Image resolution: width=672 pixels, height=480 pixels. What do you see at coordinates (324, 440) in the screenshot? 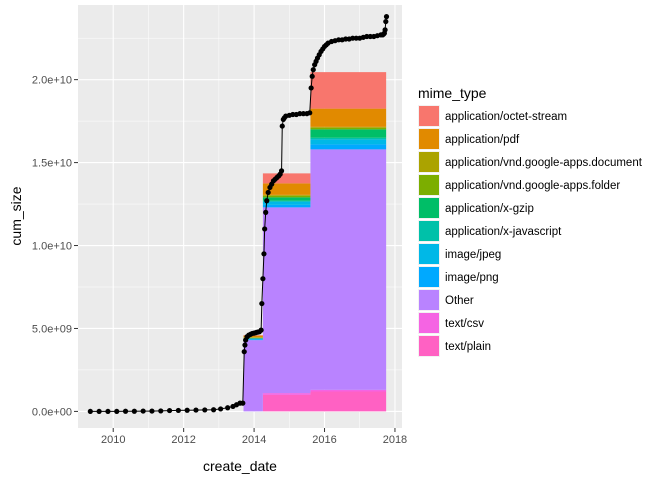
I see `x-tick-label: 2016` at bounding box center [324, 440].